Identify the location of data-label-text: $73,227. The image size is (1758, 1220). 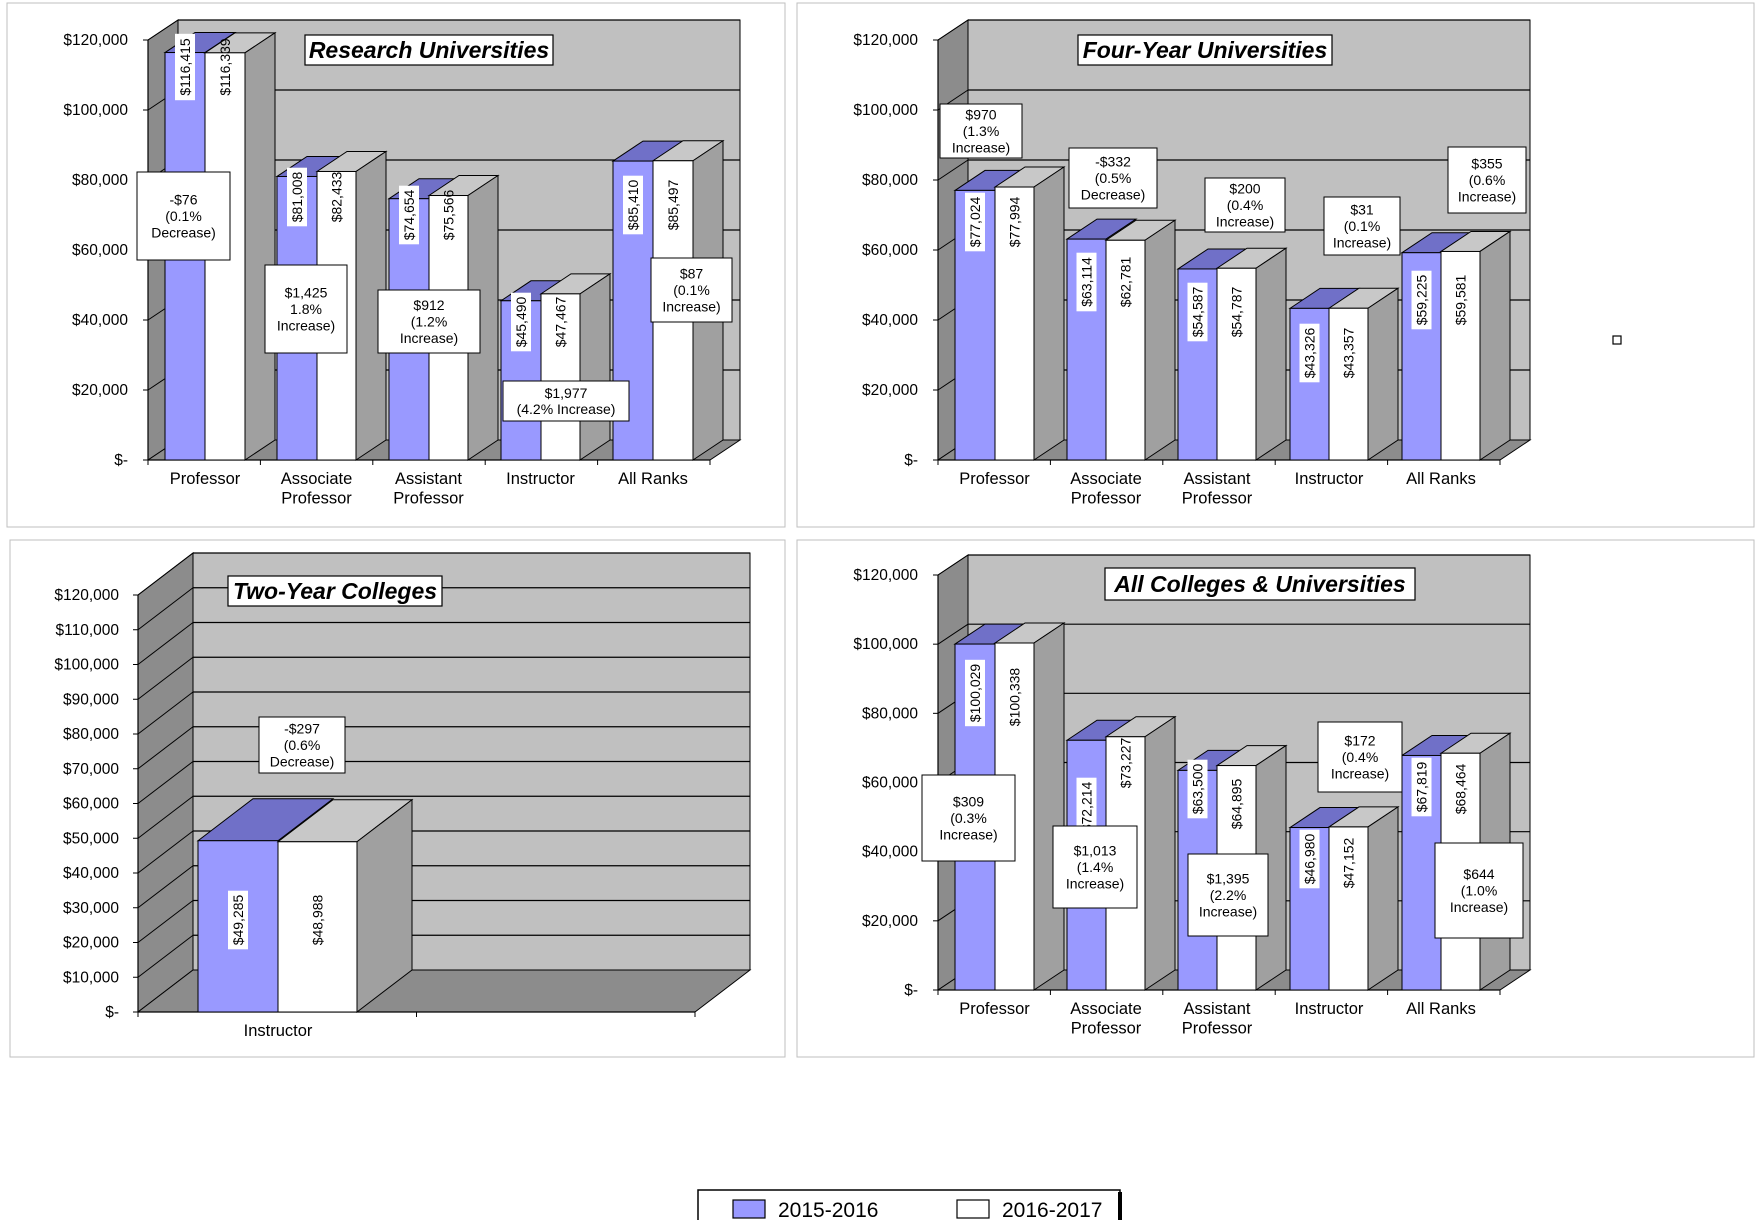
(1126, 762).